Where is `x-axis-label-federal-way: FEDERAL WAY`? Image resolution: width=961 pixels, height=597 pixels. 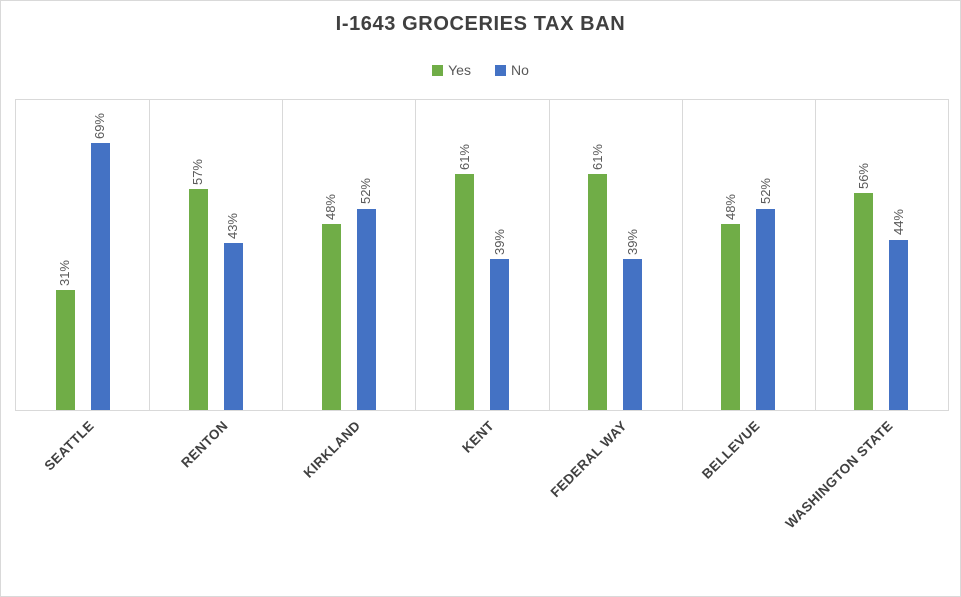 x-axis-label-federal-way: FEDERAL WAY is located at coordinates (588, 459).